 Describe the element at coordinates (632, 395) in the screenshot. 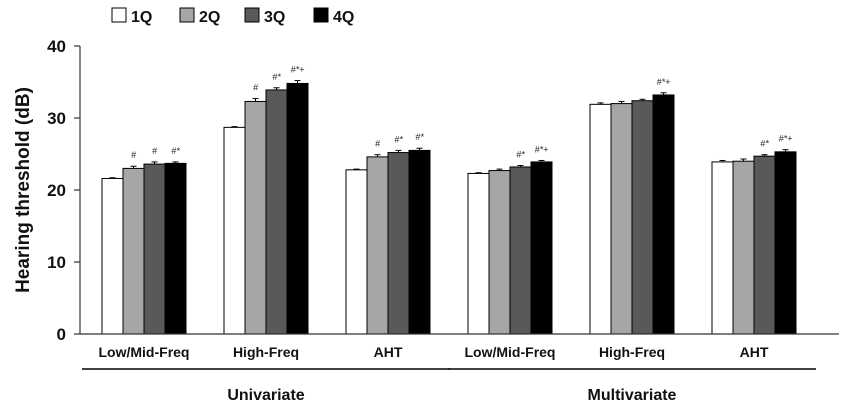

I see `group-label: Multivariate` at that location.